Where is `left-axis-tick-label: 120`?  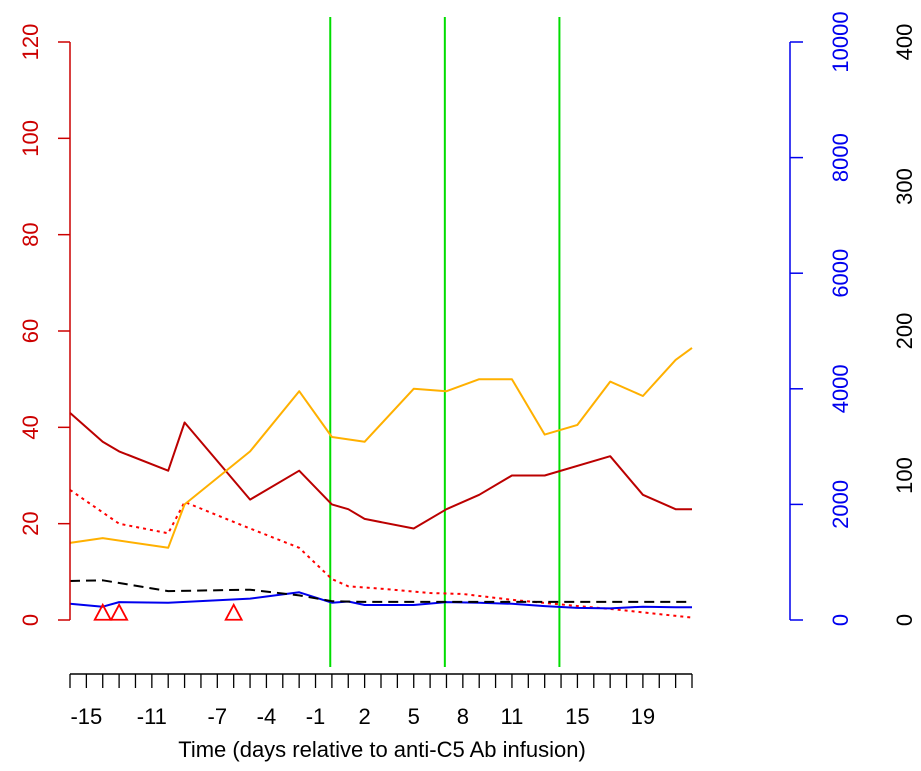 left-axis-tick-label: 120 is located at coordinates (30, 42).